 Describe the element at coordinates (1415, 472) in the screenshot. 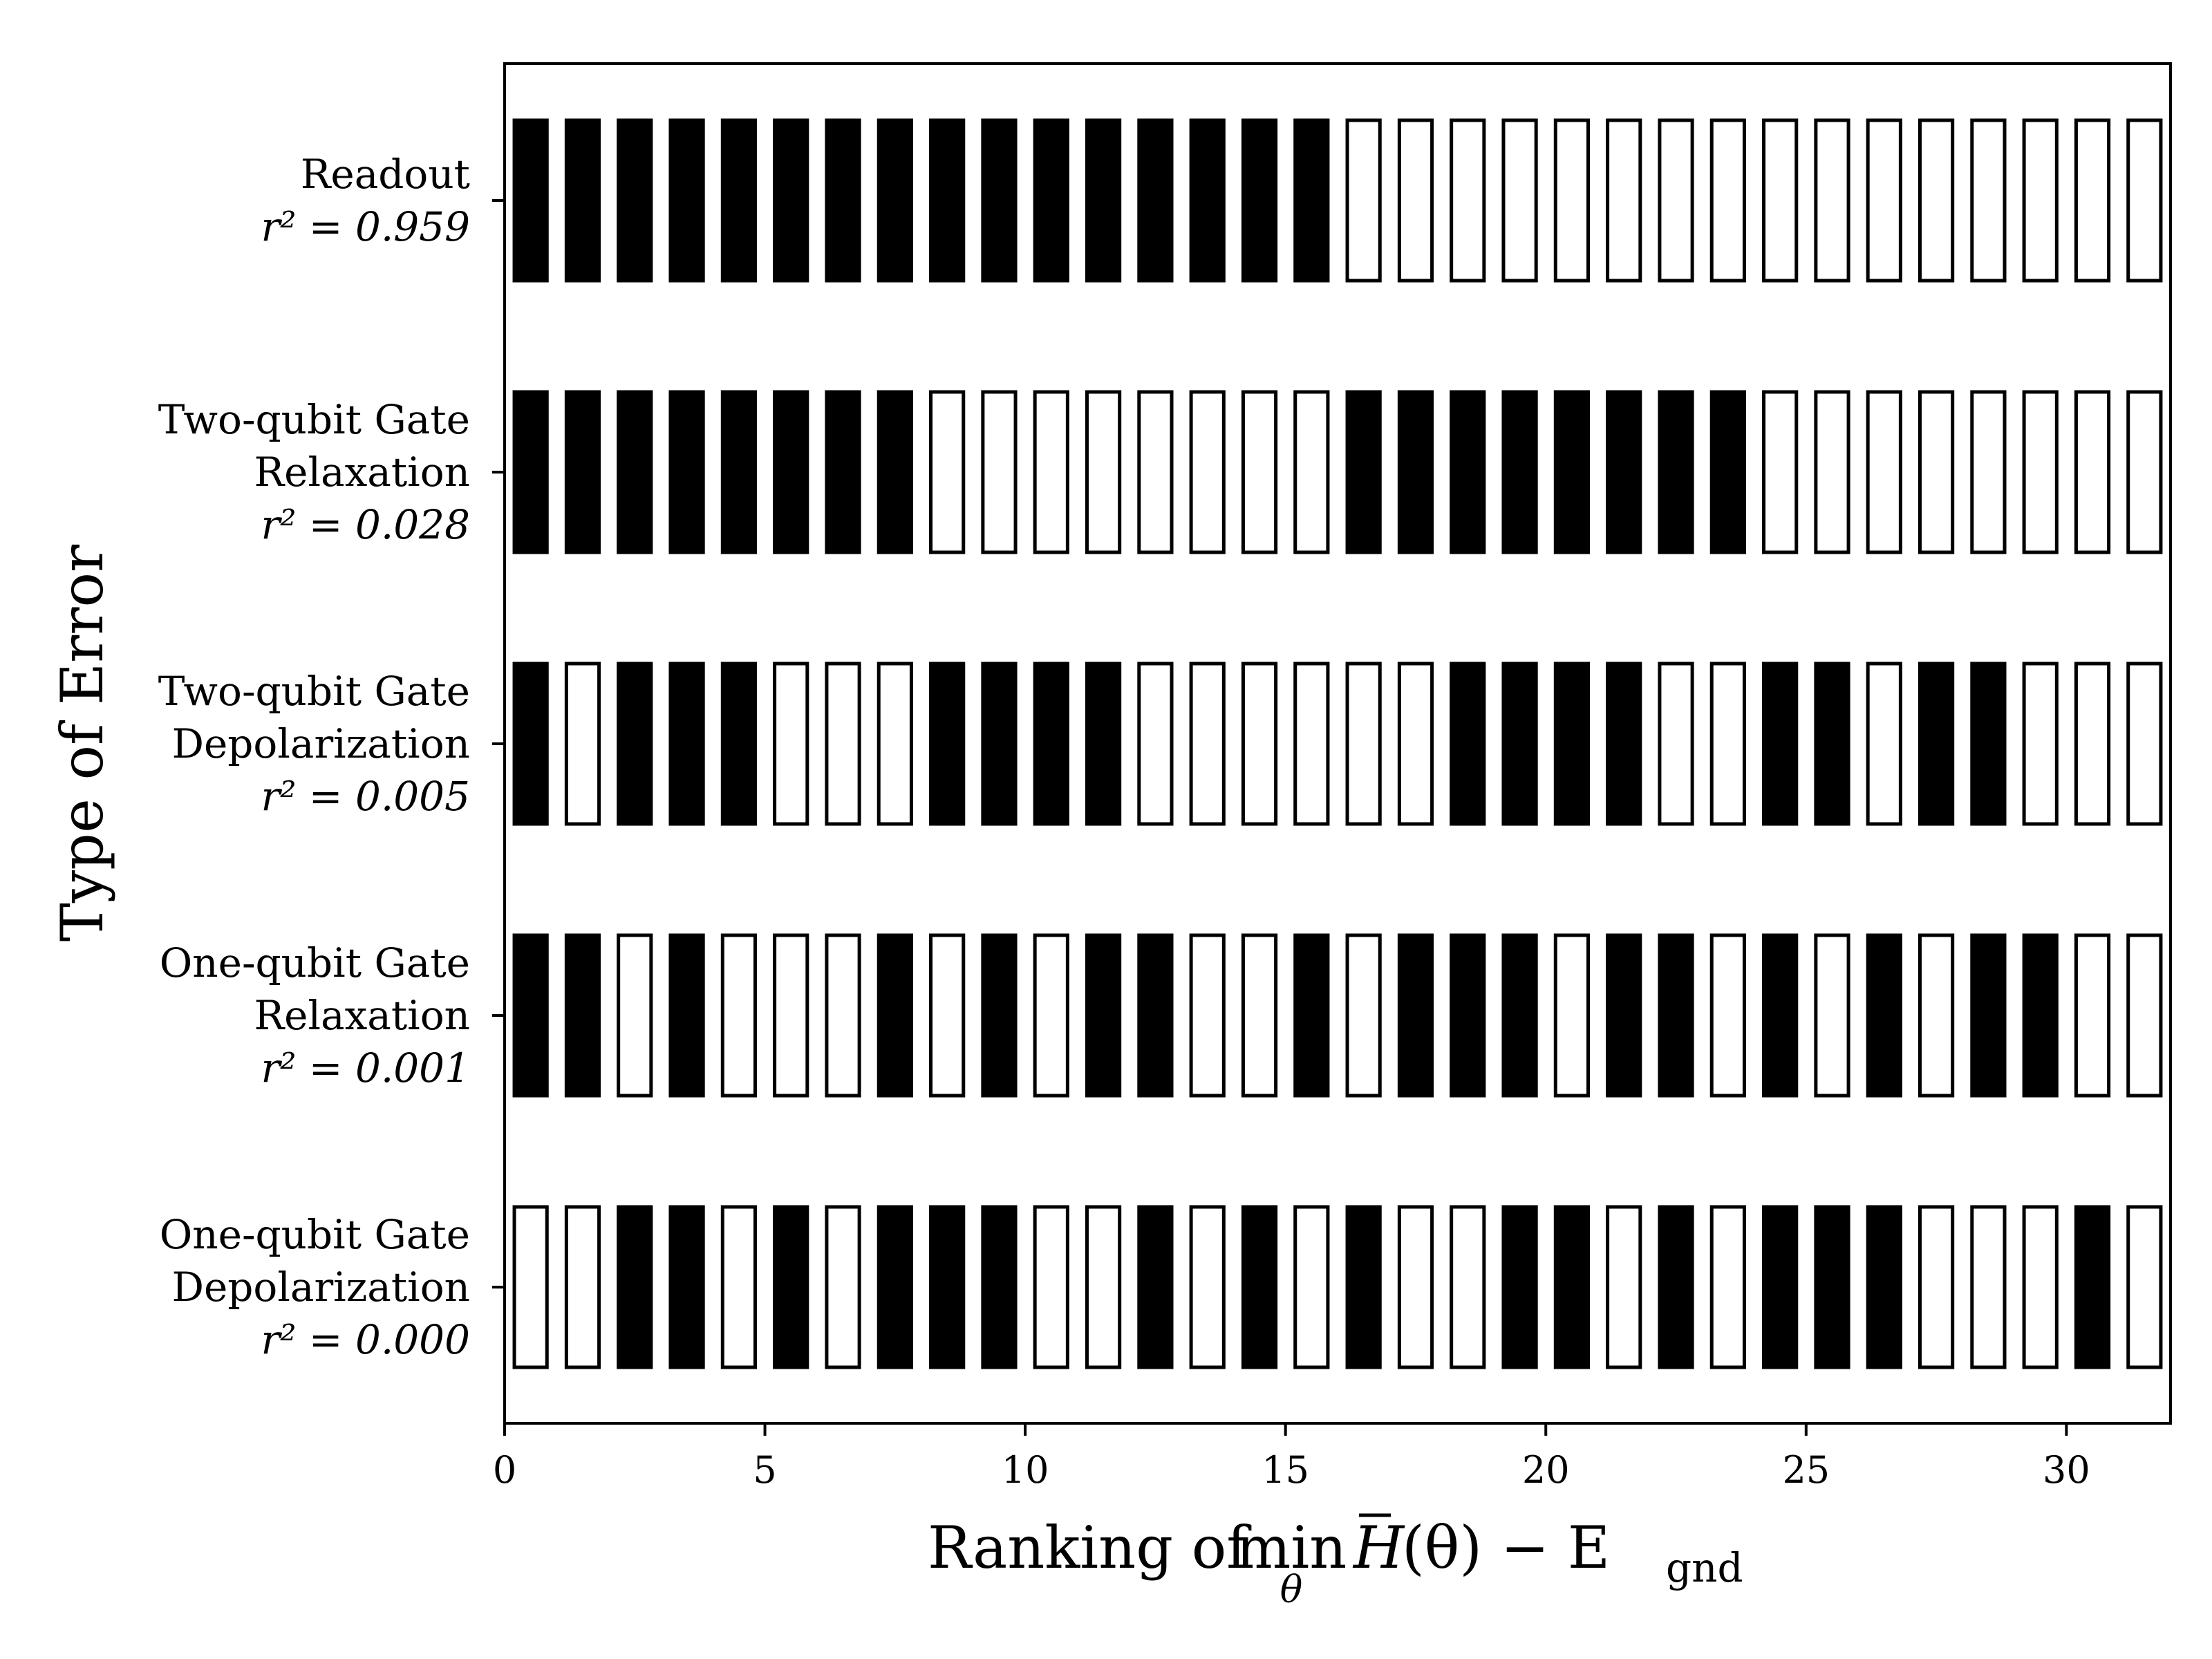

I see `cell-r1-c17` at that location.